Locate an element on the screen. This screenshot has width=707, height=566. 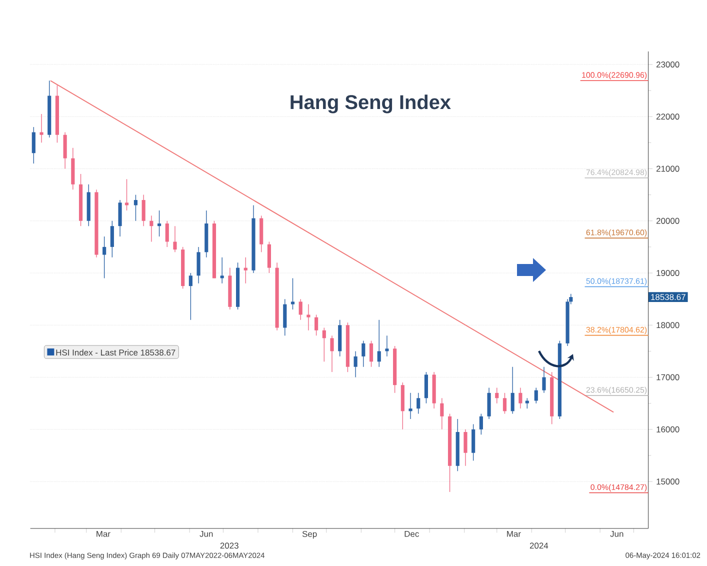
y-tick-label: 23000 is located at coordinates (668, 64).